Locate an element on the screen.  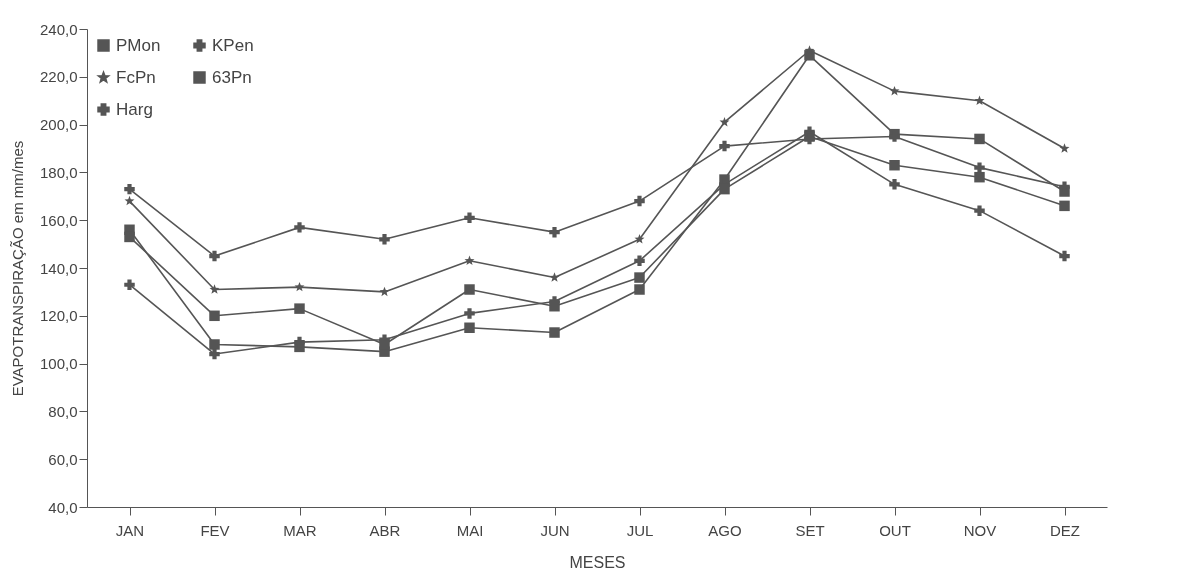
x-tick-label: JUL is located at coordinates (640, 530).